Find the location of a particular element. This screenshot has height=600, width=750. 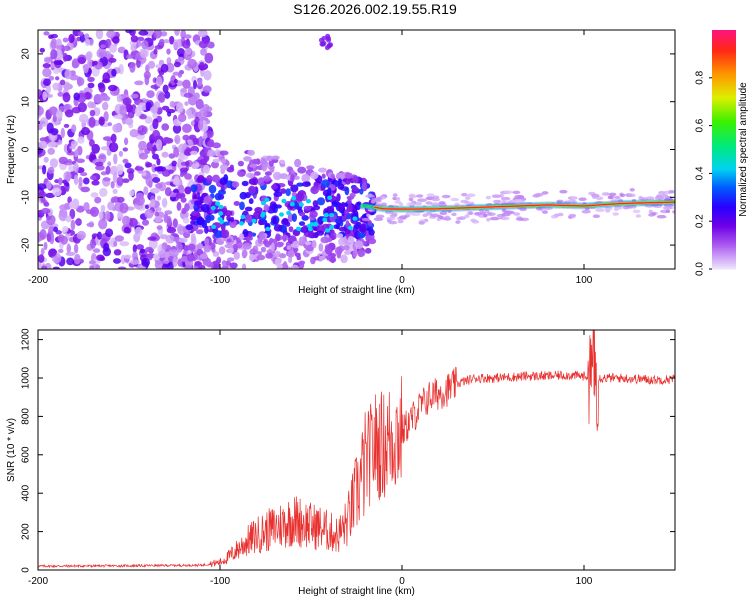

y-tick-label: 600 is located at coordinates (26, 454).